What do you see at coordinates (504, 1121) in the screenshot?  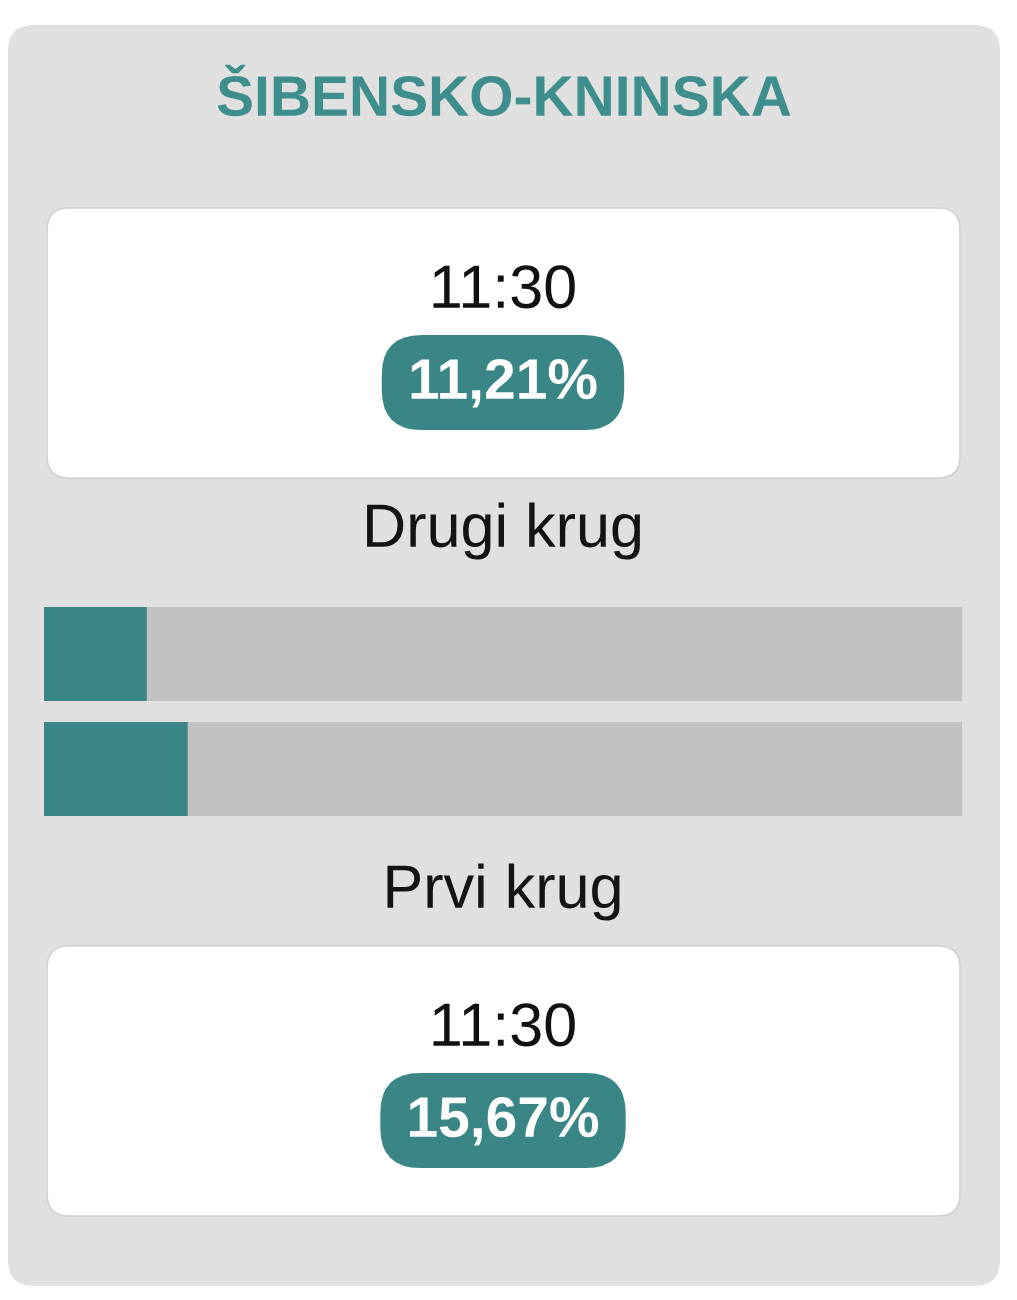 I see `text: 15,67%` at bounding box center [504, 1121].